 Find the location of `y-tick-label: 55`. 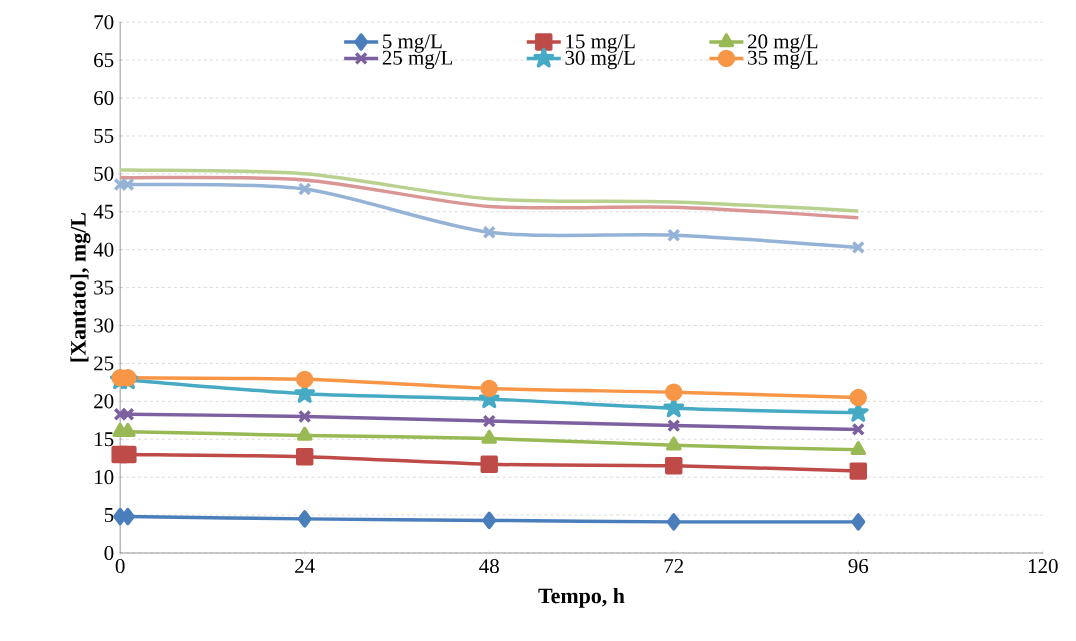

y-tick-label: 55 is located at coordinates (104, 135).